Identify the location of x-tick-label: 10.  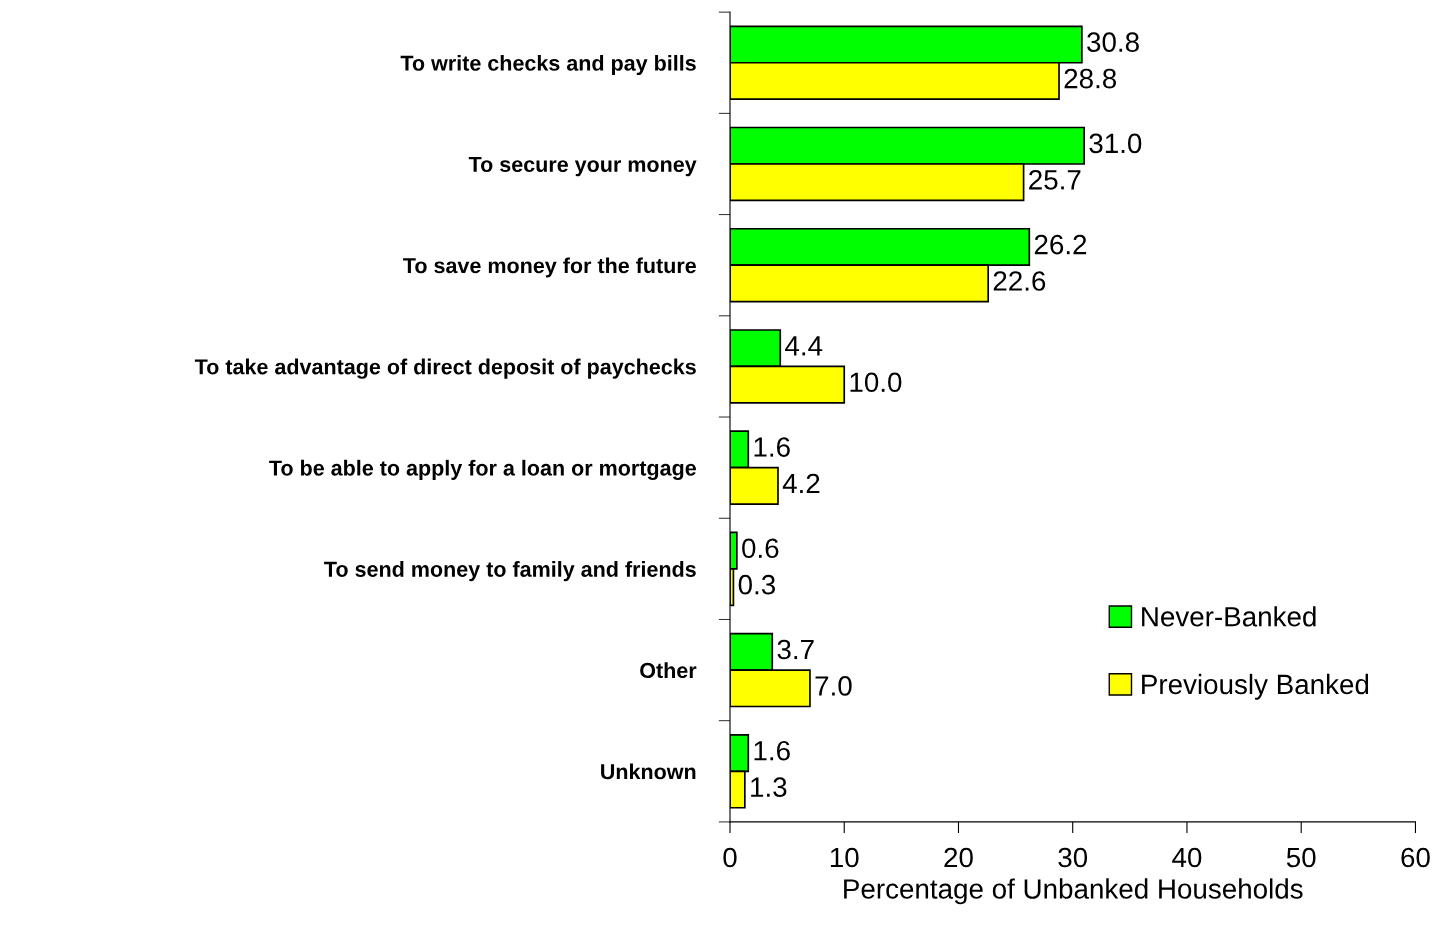
(844, 857).